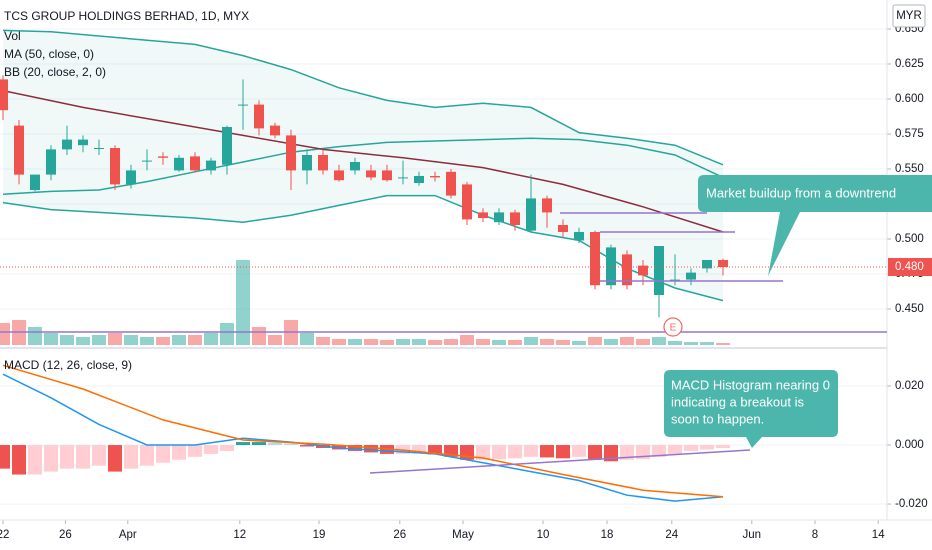  I want to click on x-tick-label: 8, so click(815, 535).